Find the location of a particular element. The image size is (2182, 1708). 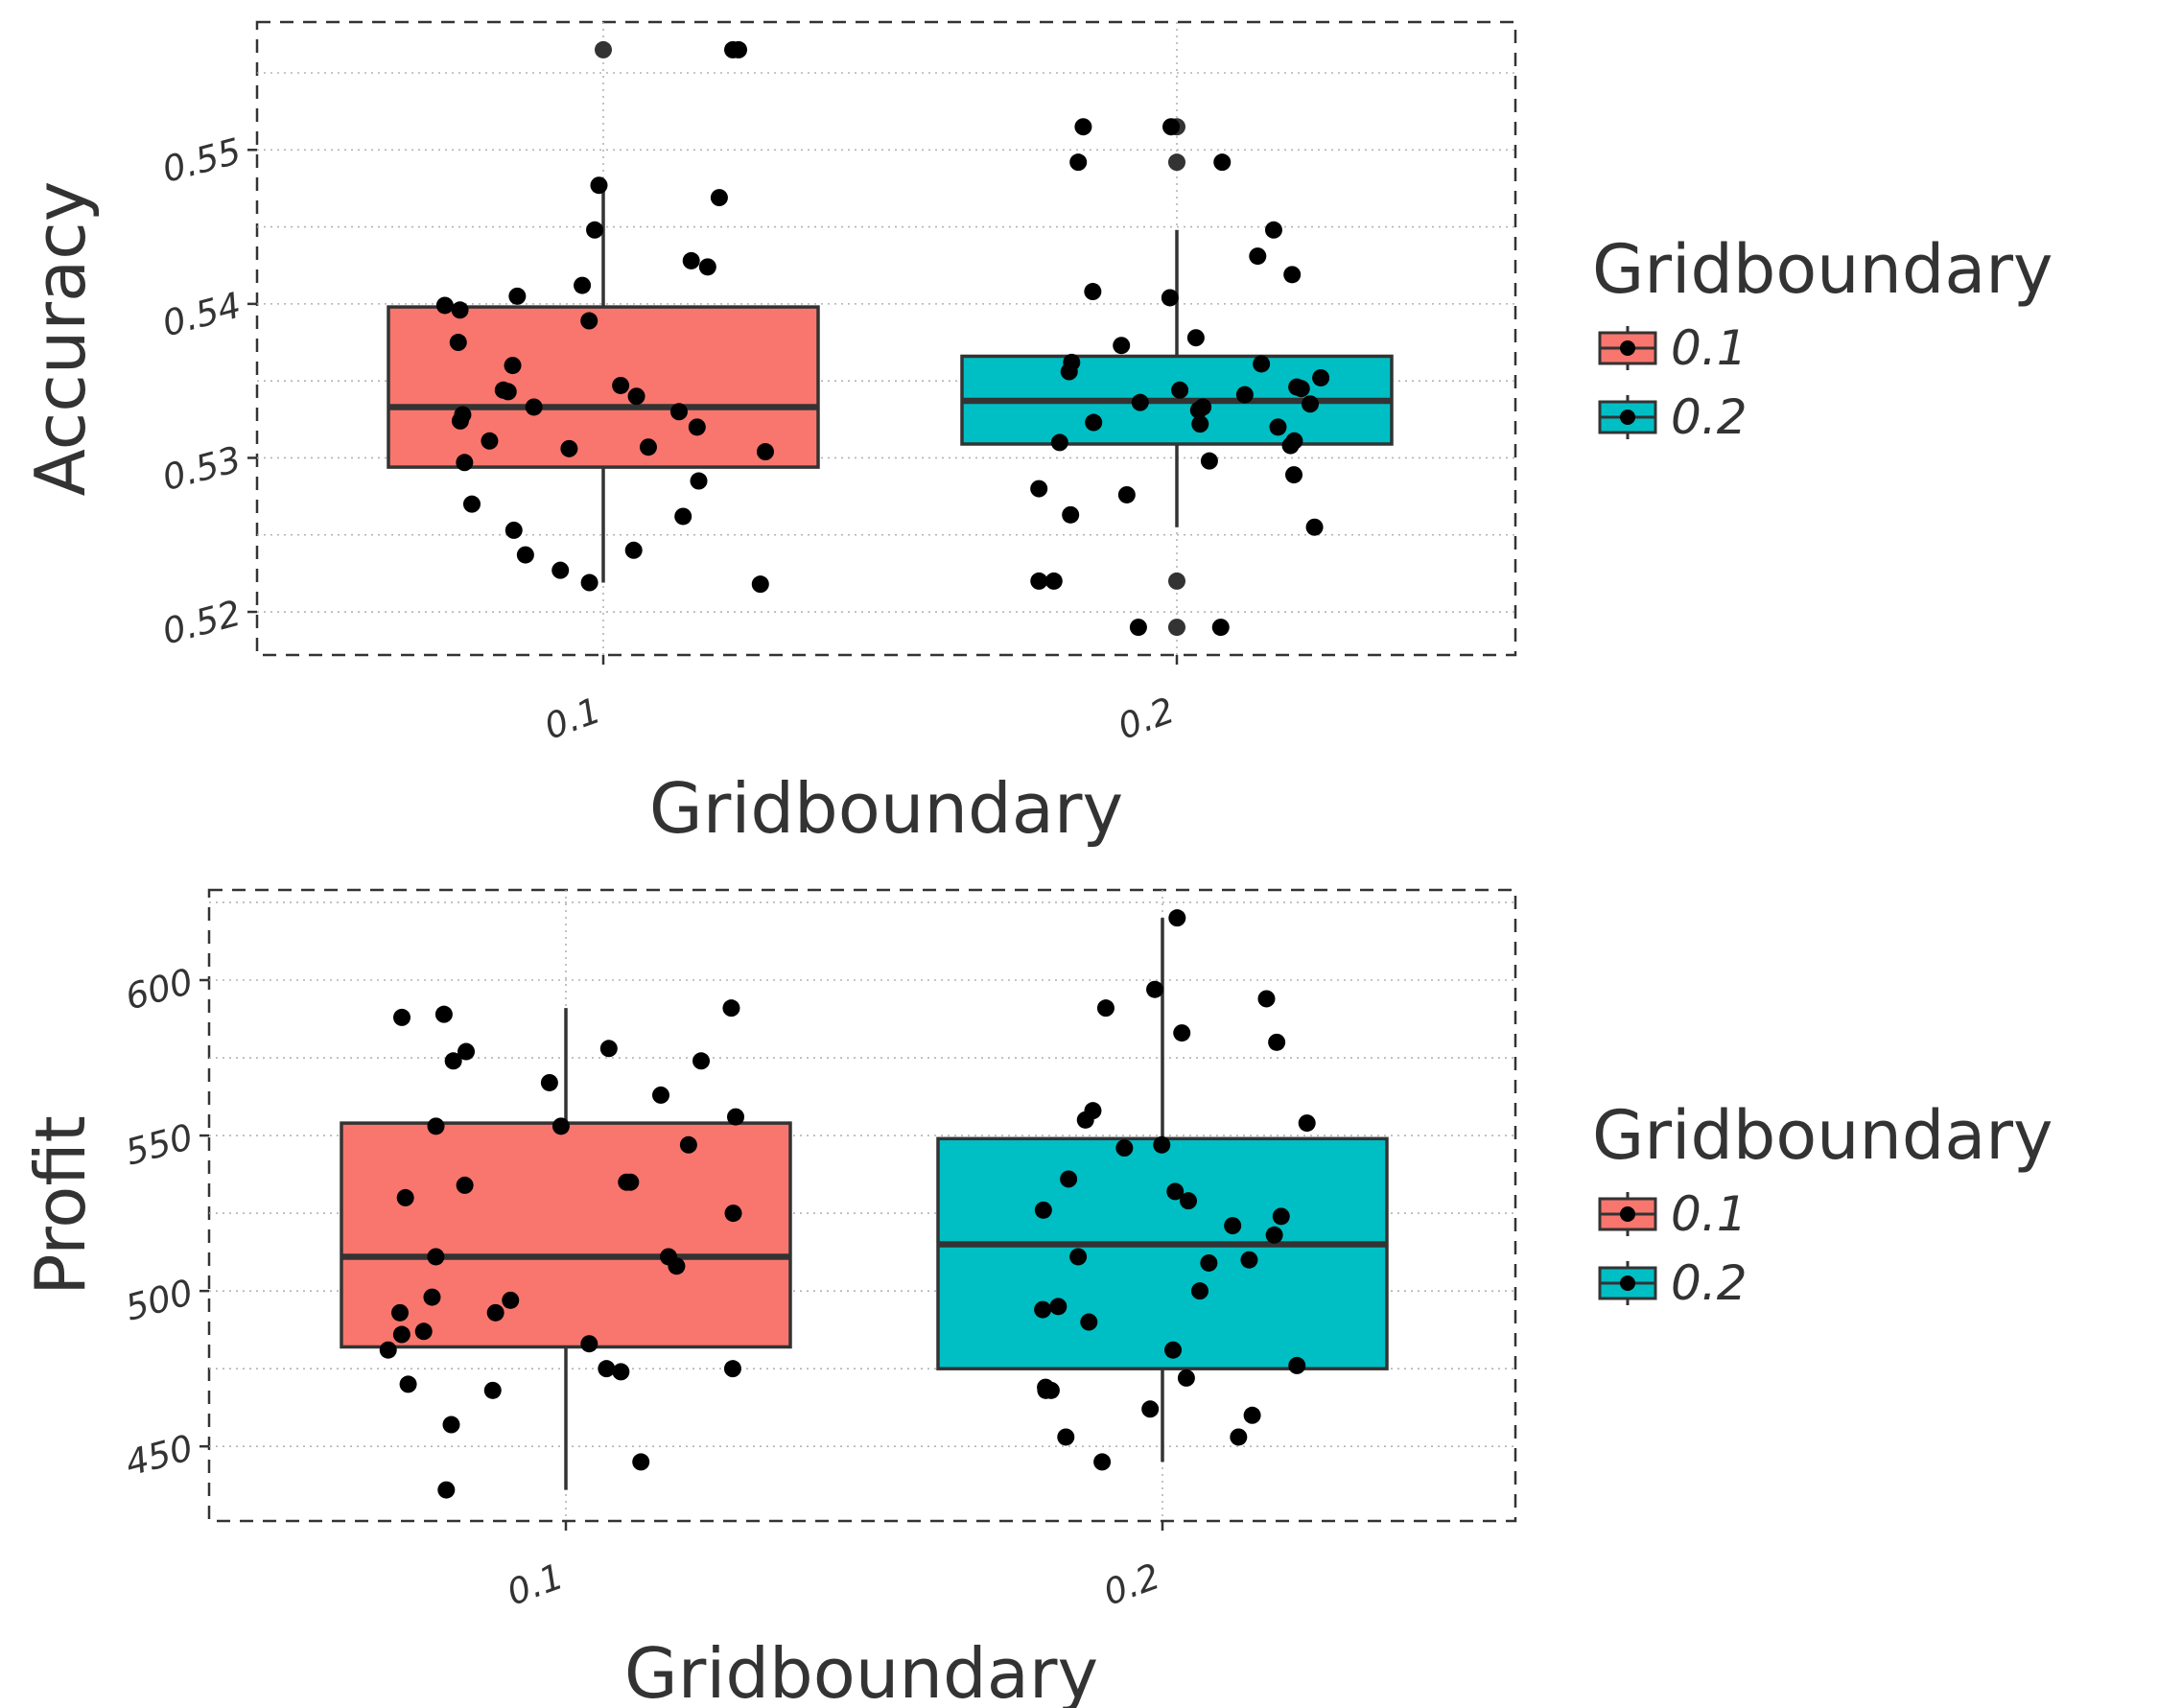

accuracy-legend-label-0-2: 0.2 is located at coordinates (1709, 417).